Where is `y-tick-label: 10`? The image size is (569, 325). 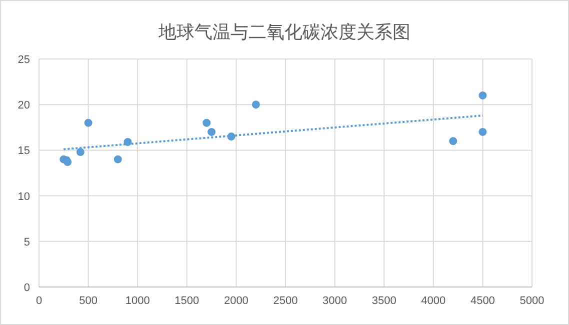
y-tick-label: 10 is located at coordinates (24, 196).